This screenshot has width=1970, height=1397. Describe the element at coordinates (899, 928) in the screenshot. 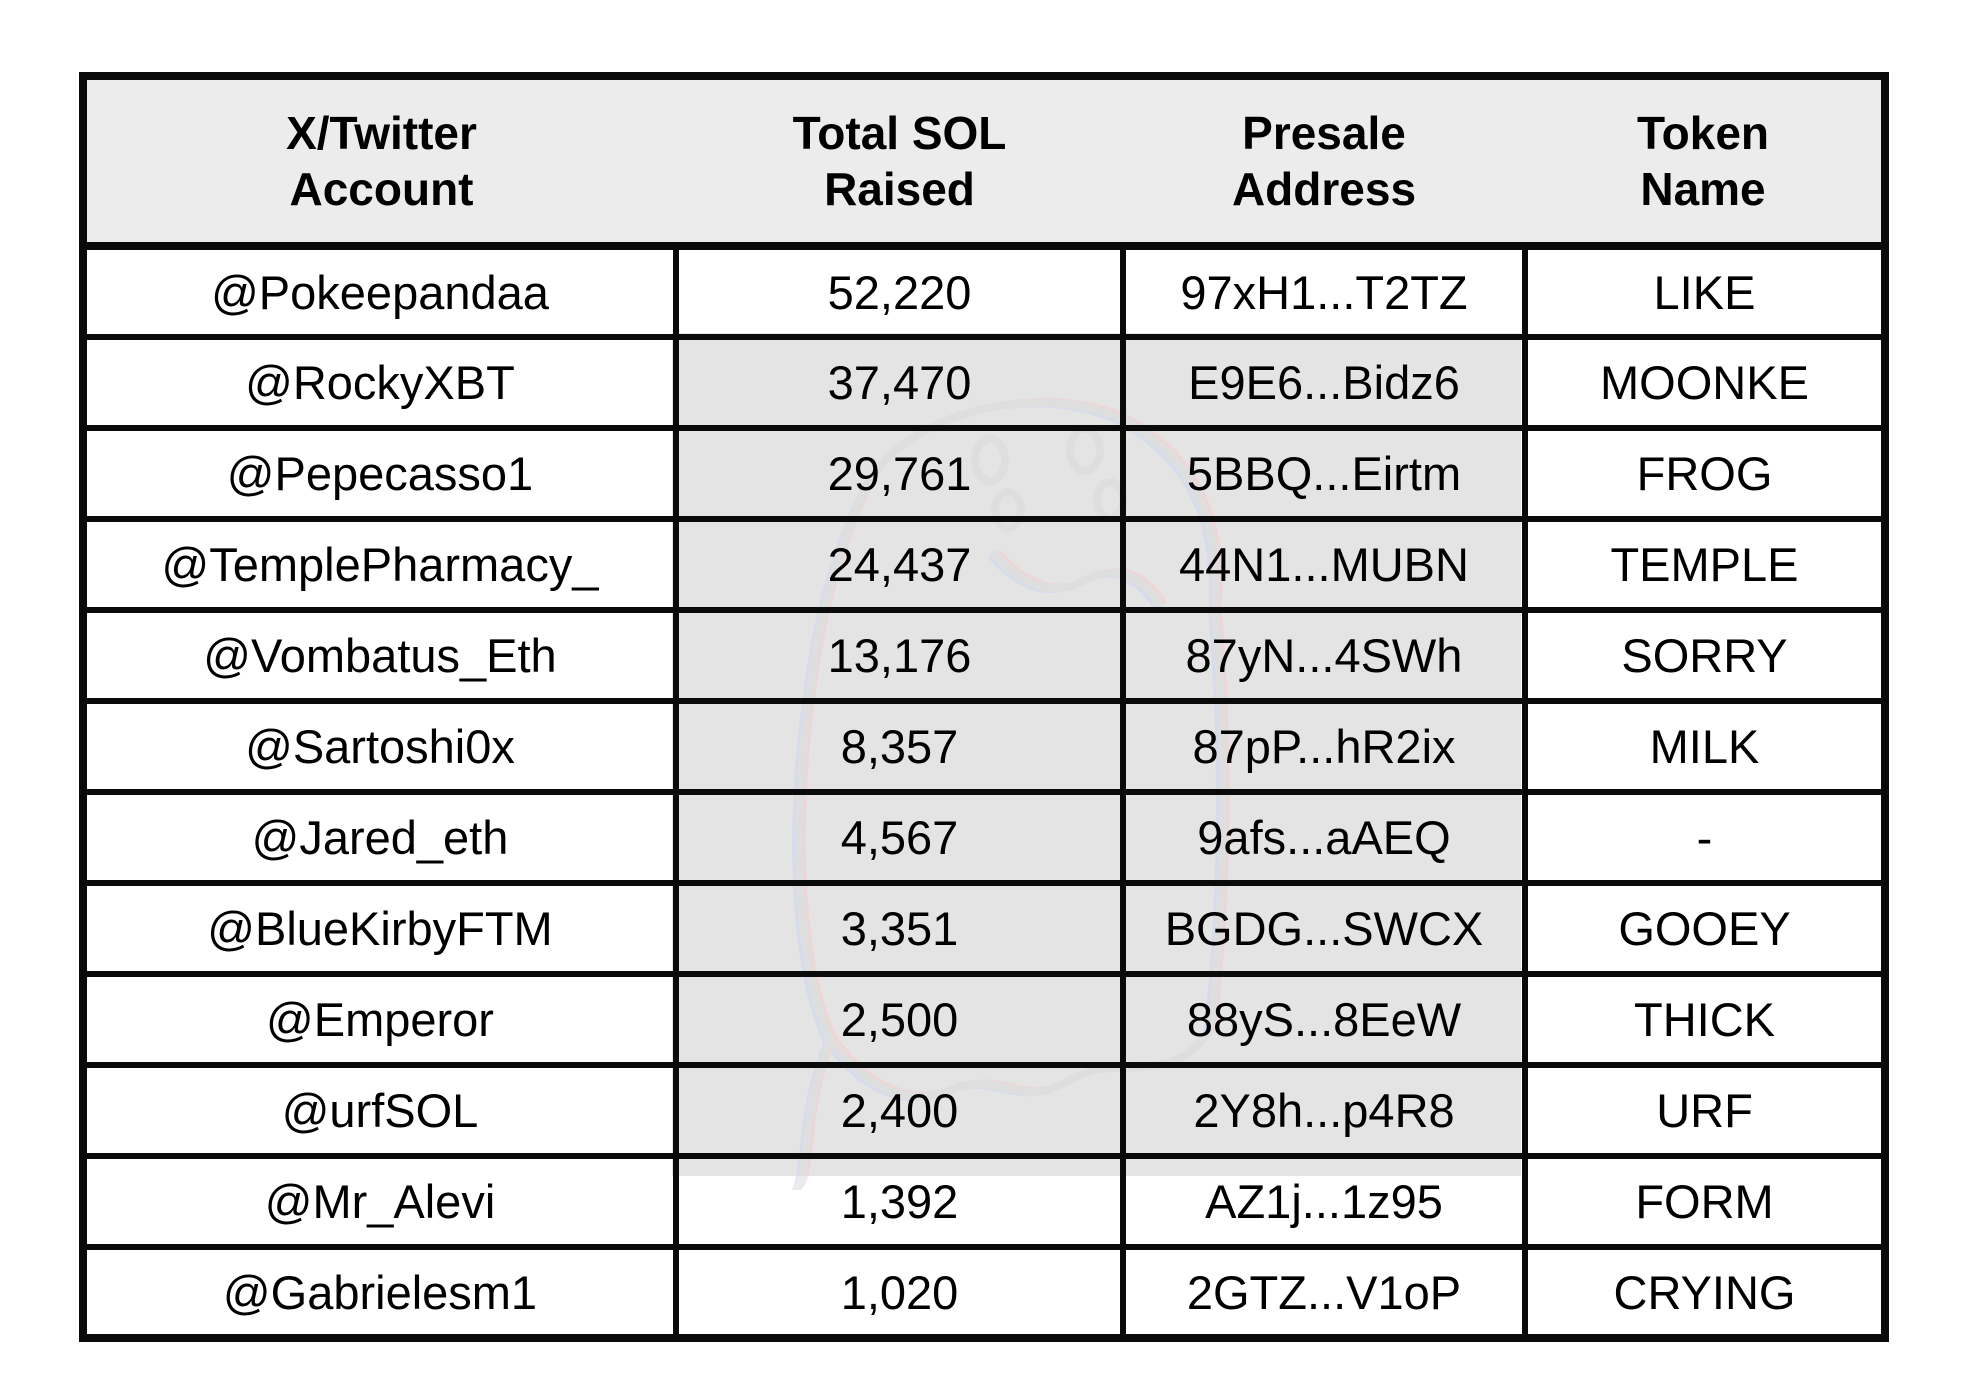

I see `sol-cell: 3,351` at that location.